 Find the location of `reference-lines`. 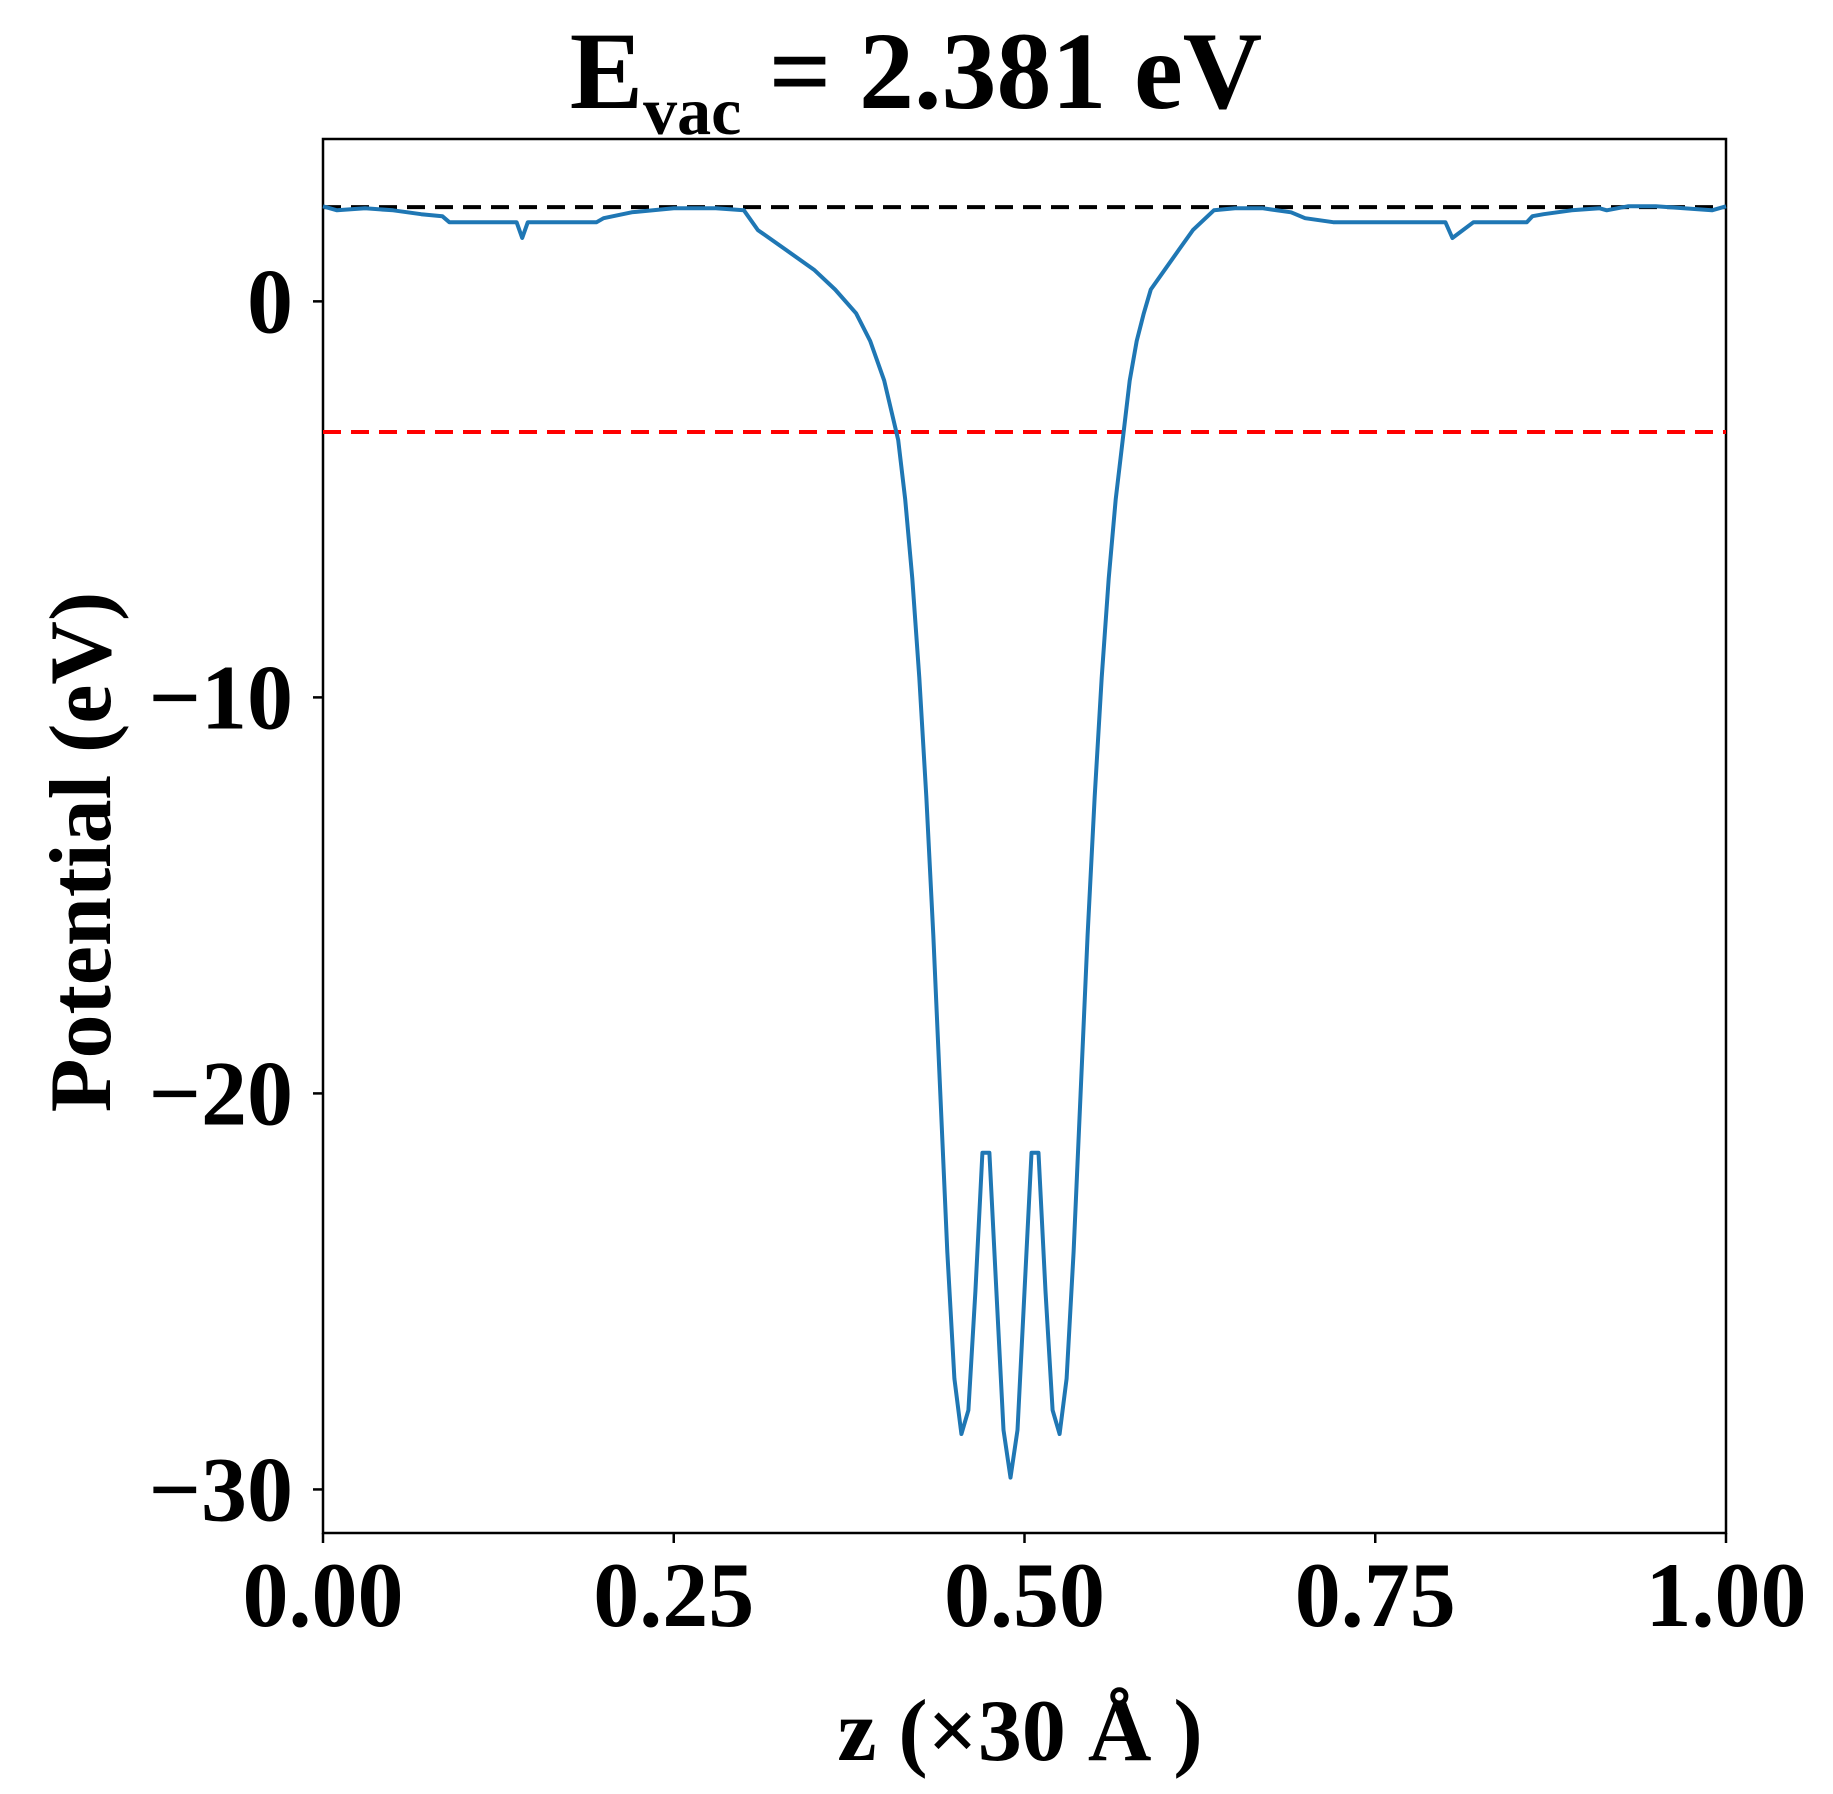

reference-lines is located at coordinates (1024, 320).